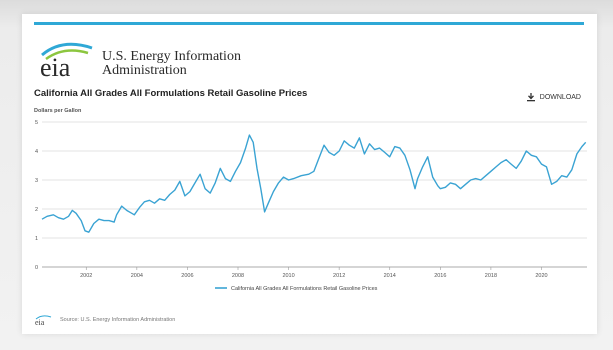  I want to click on x-tick-label: 2020, so click(541, 276).